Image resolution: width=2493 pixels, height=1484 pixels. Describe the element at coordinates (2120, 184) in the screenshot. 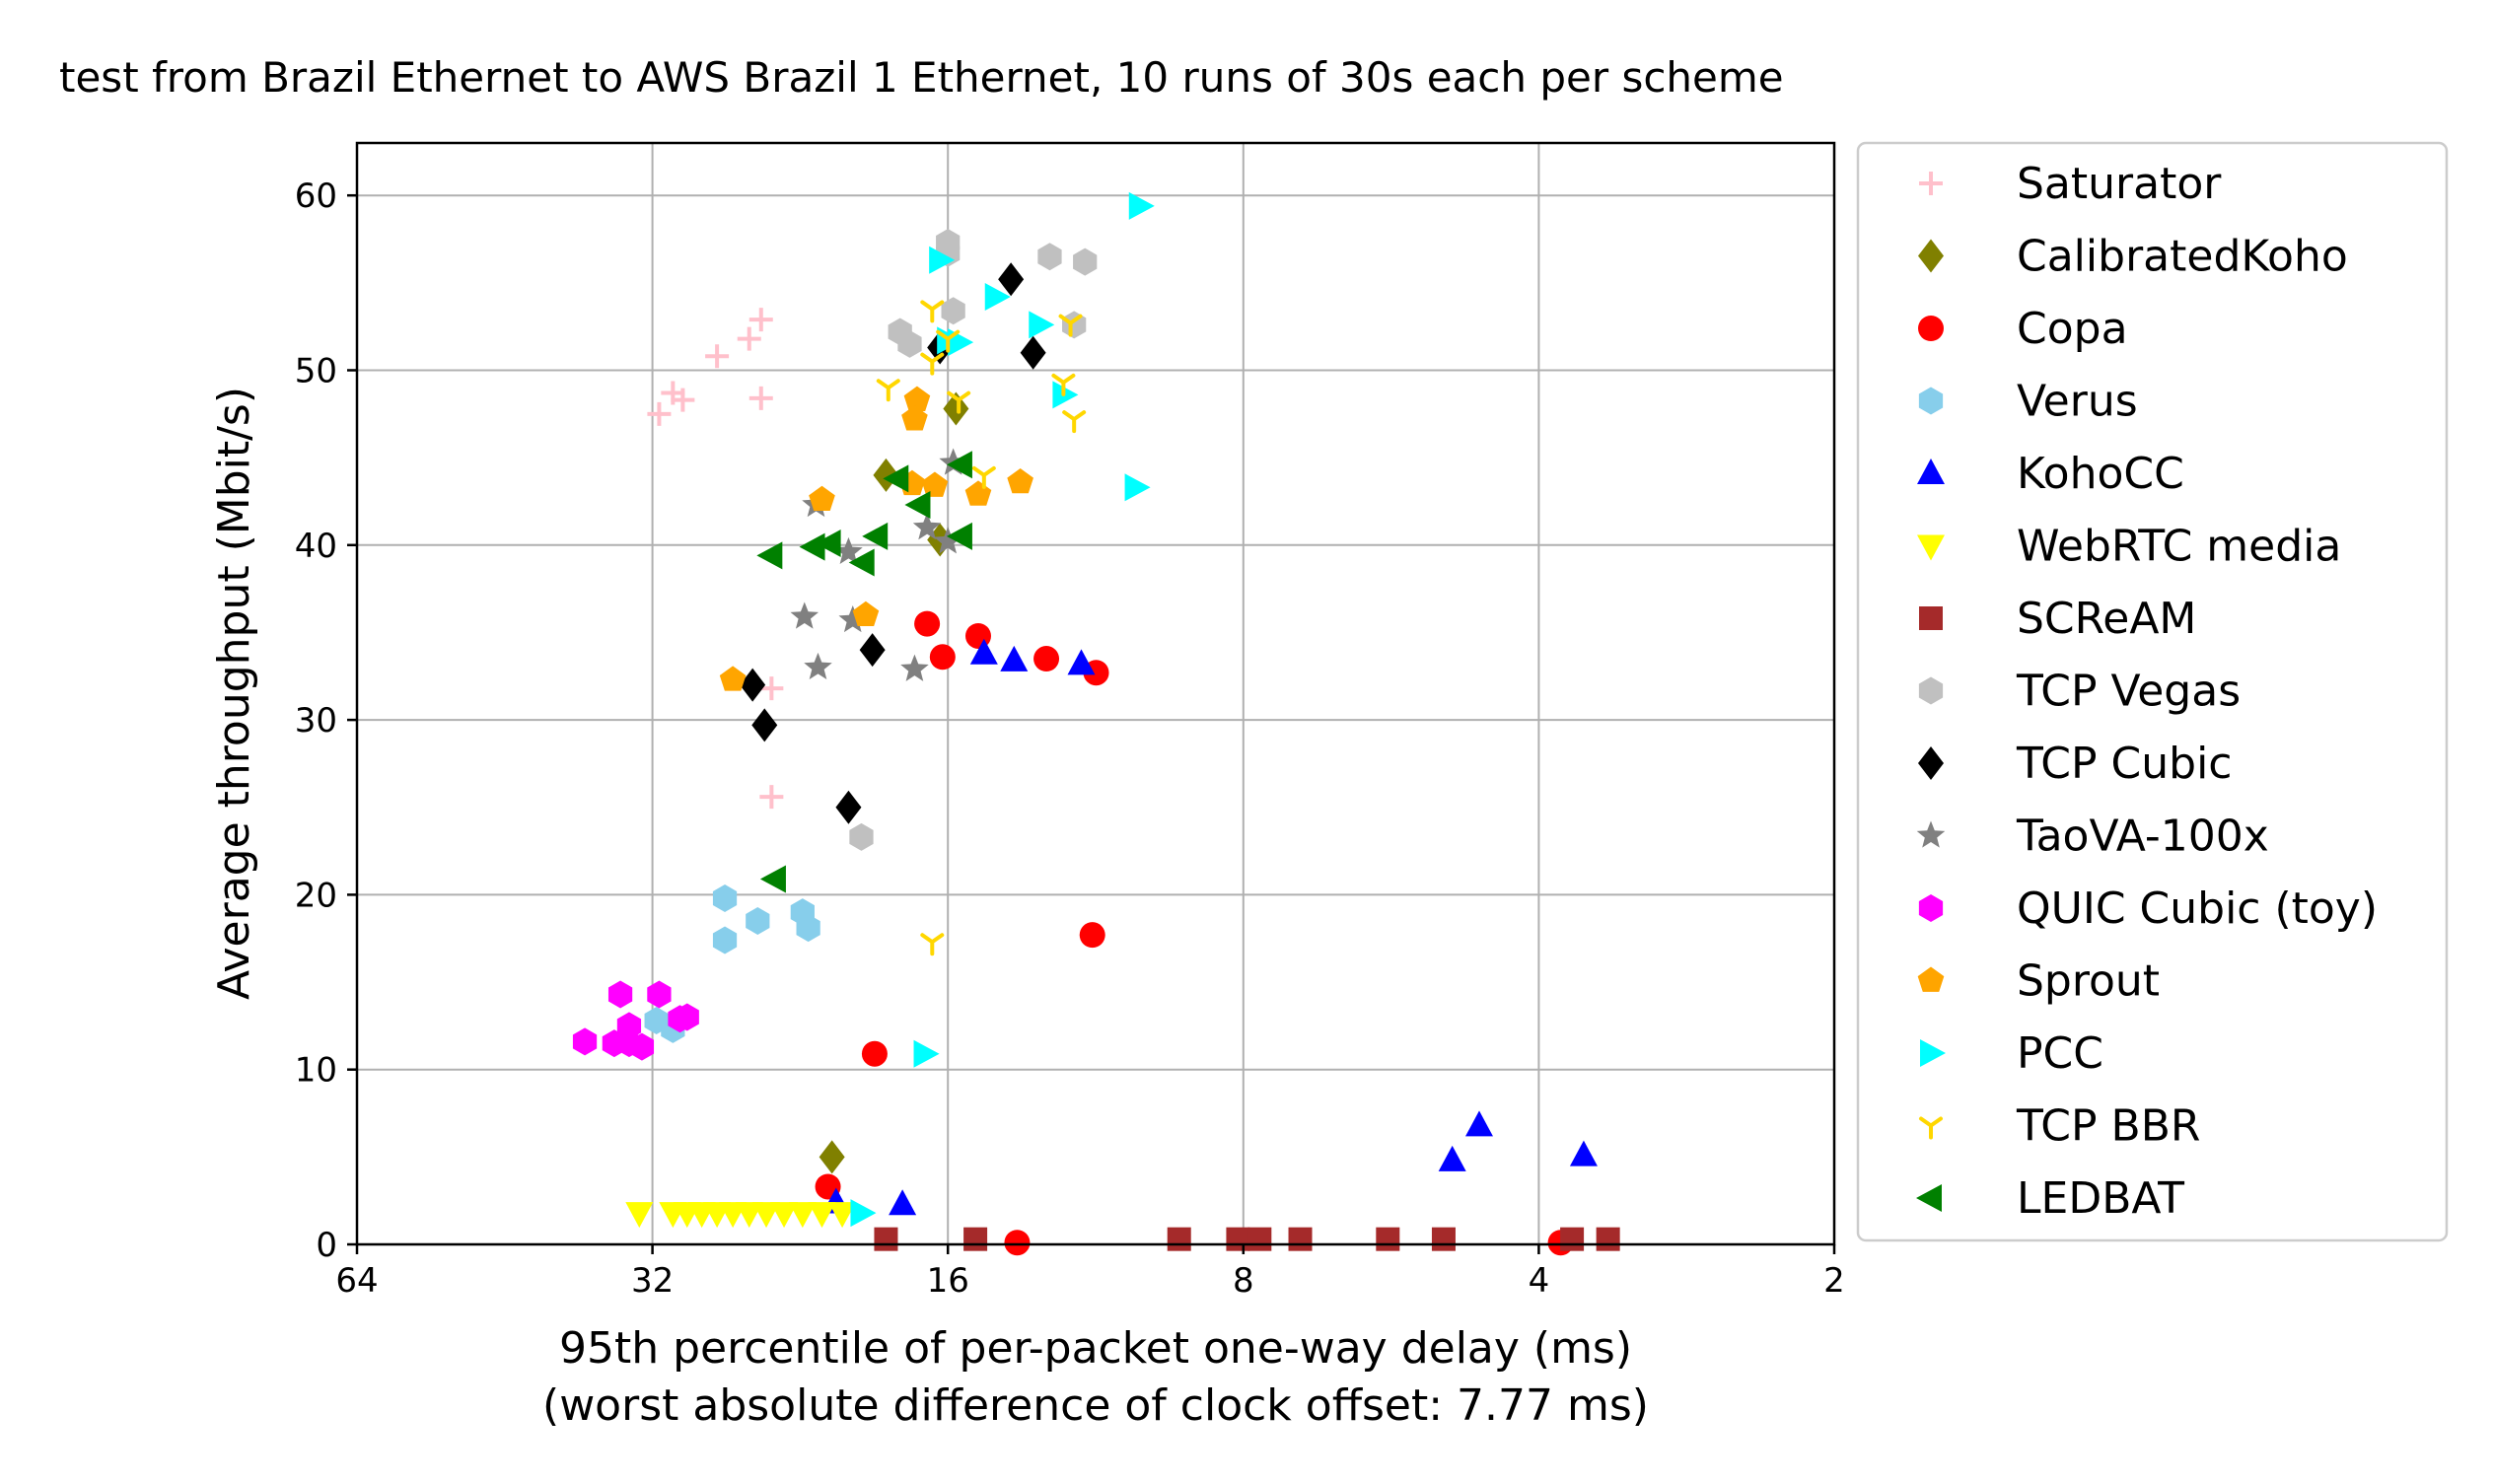

I see `legend-label-saturator: Saturator` at that location.